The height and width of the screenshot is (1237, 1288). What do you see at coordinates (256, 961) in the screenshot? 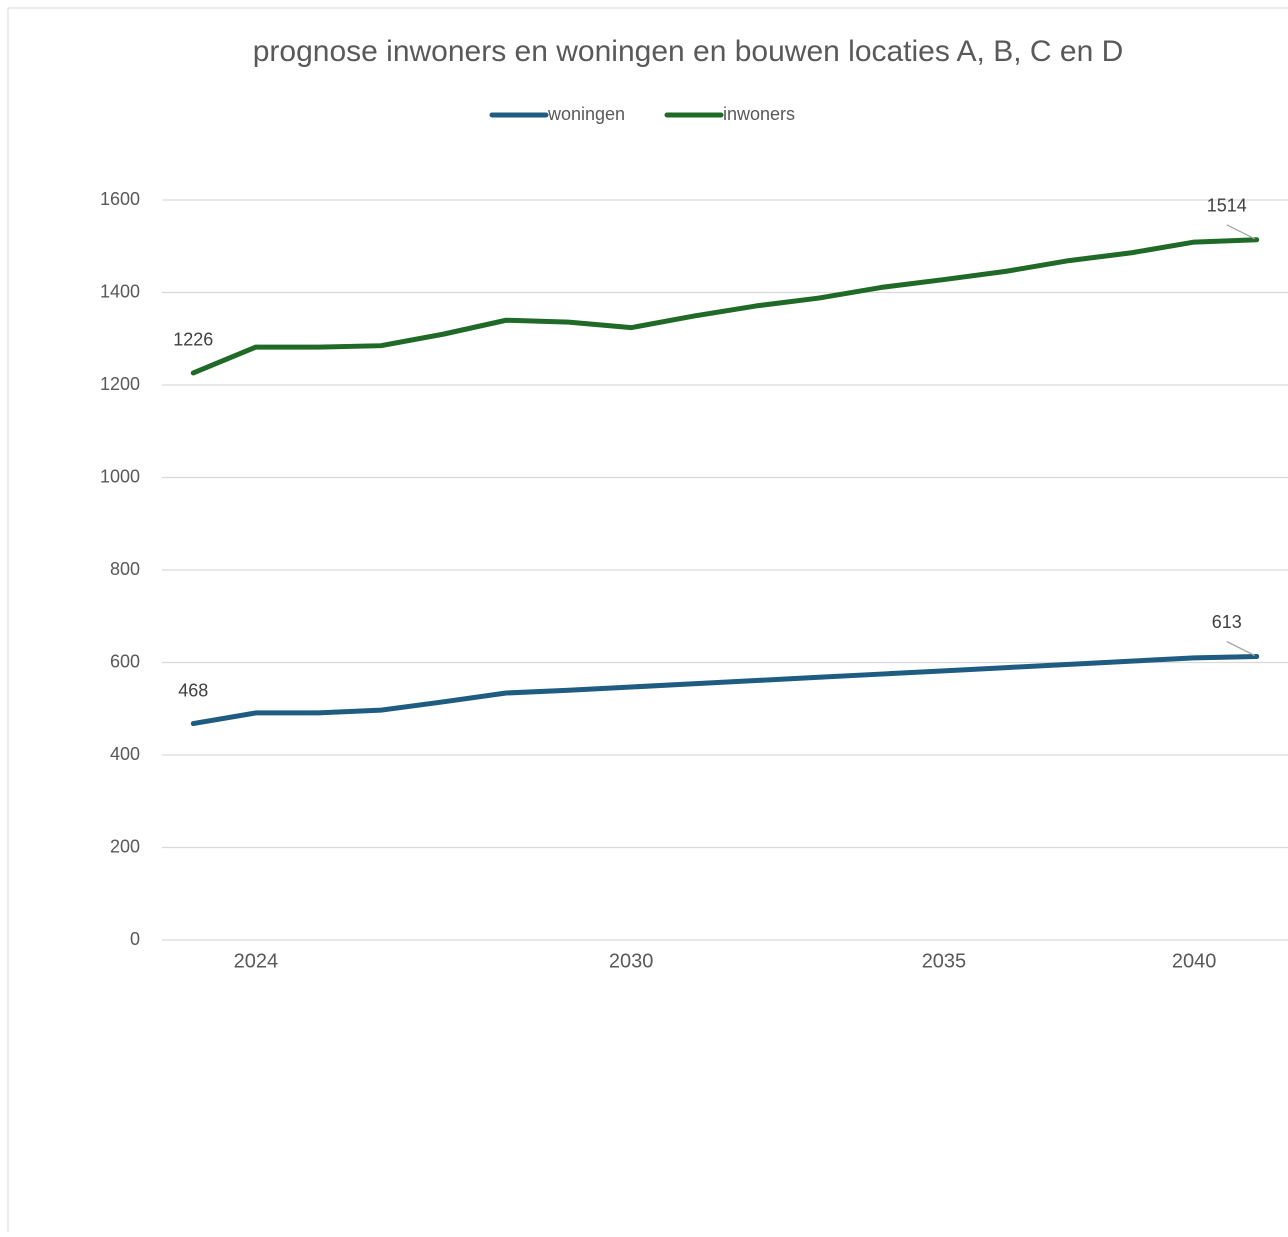
I see `x-tick-label: 2024` at bounding box center [256, 961].